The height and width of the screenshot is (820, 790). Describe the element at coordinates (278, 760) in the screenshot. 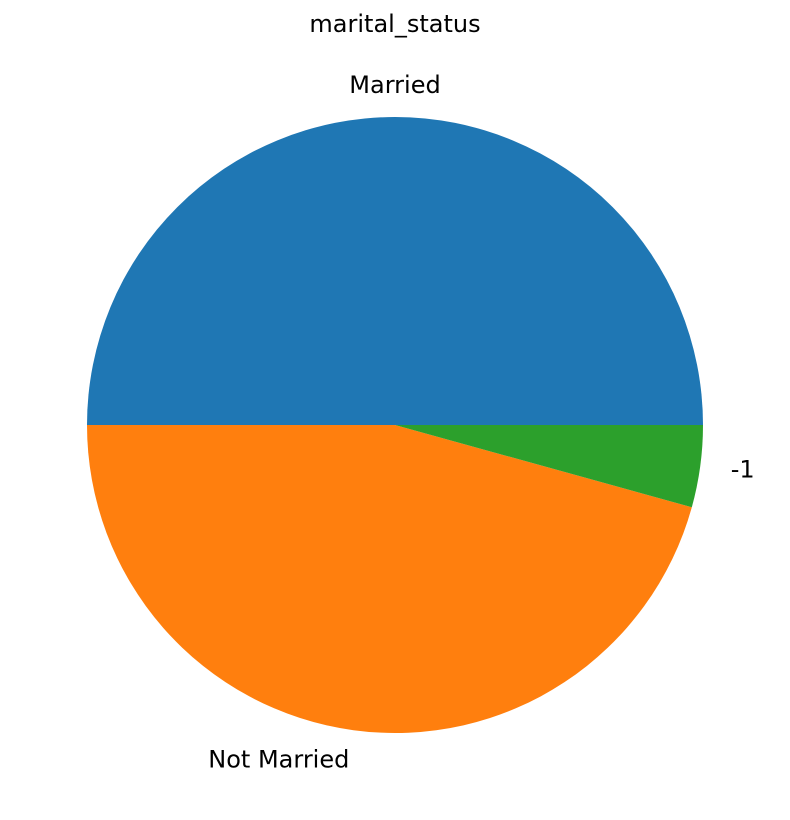

I see `pie-label-not-married: Not Married` at that location.